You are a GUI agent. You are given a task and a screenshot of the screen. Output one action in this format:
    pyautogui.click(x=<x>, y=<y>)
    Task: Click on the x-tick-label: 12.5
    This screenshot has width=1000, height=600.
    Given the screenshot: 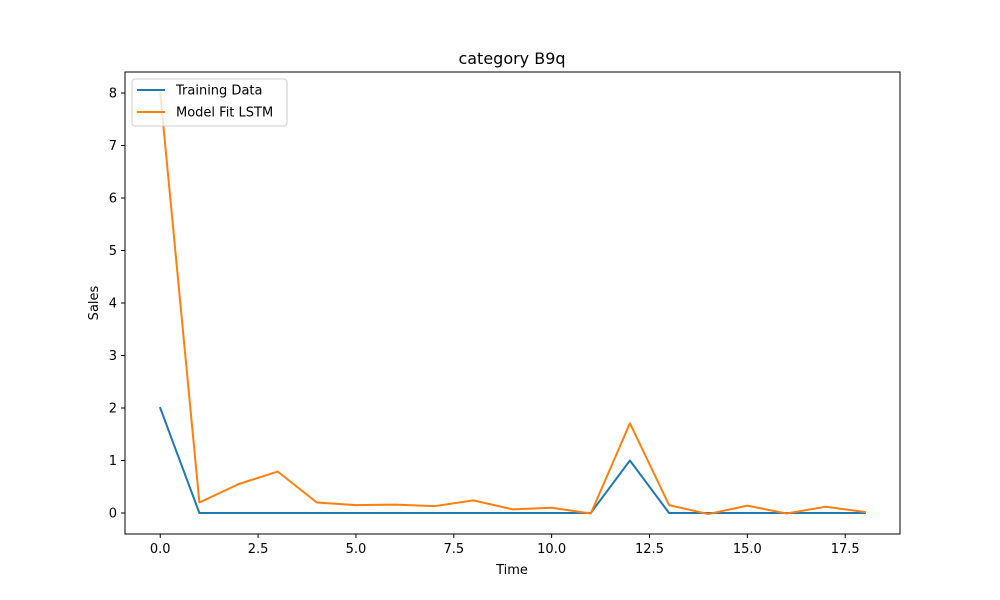 What is the action you would take?
    pyautogui.click(x=649, y=549)
    